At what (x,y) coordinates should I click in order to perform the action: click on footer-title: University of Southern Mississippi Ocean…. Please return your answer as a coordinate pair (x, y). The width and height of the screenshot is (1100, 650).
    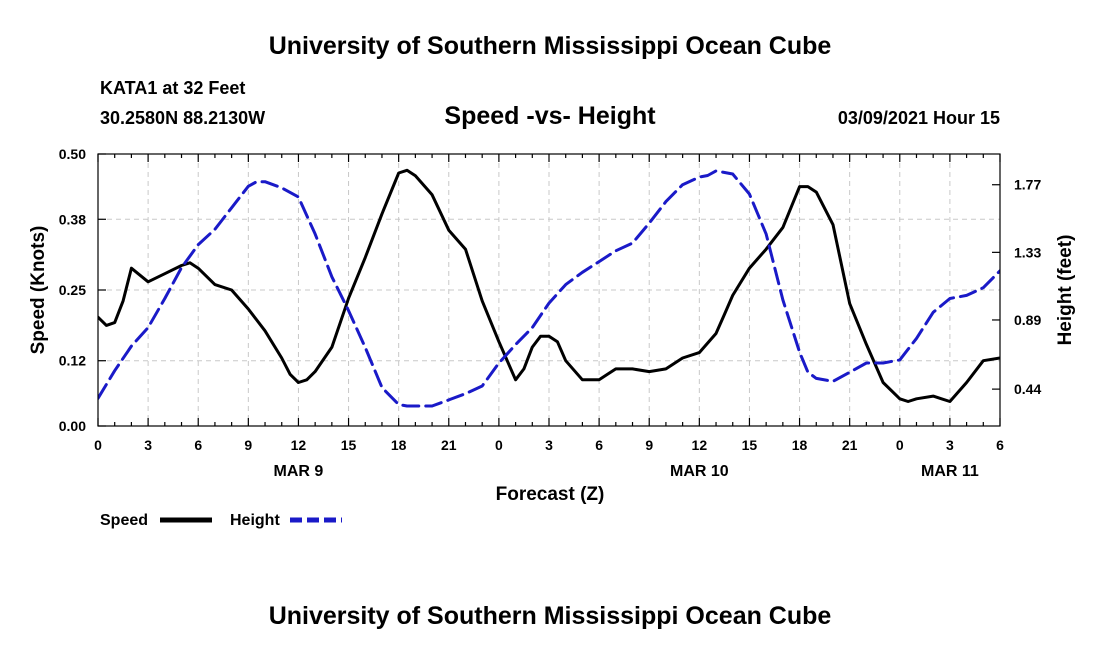
    Looking at the image, I should click on (550, 616).